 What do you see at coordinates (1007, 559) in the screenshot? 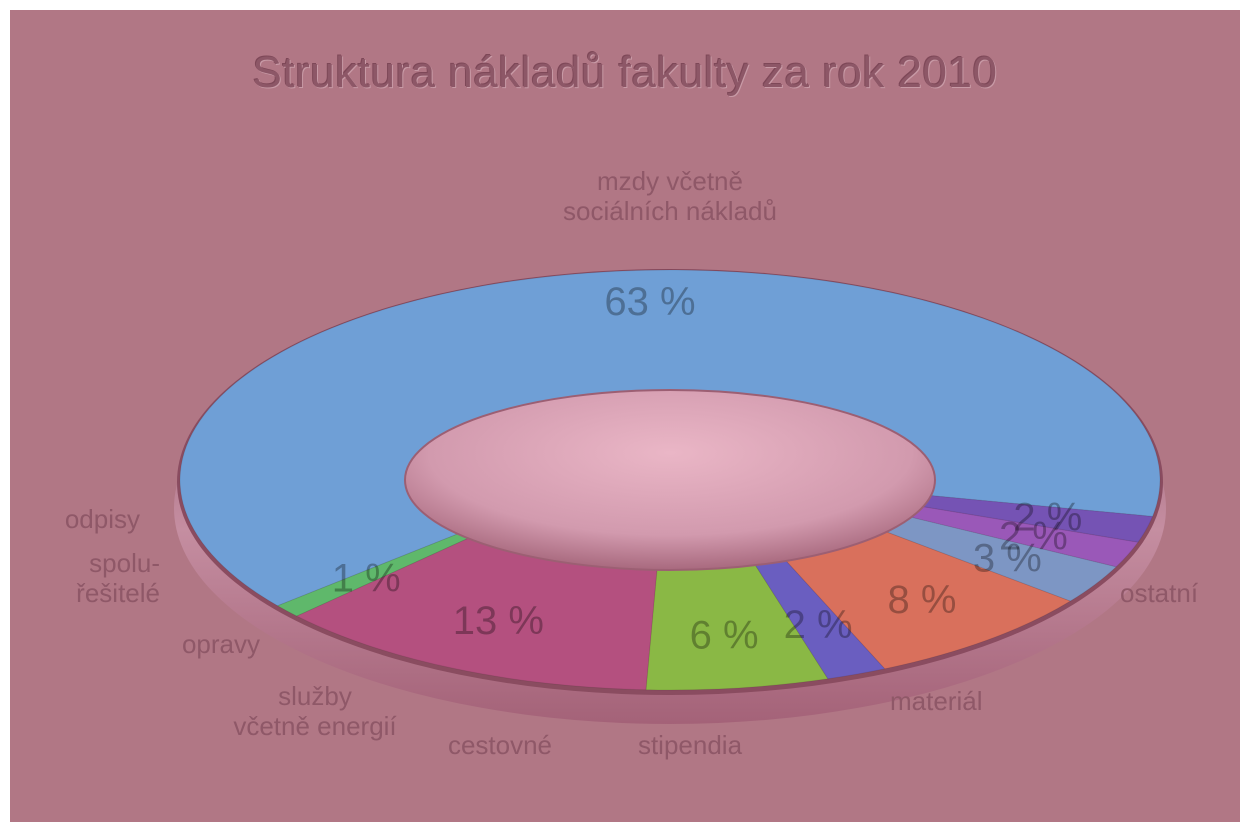
I see `value-label-6: 3 %` at bounding box center [1007, 559].